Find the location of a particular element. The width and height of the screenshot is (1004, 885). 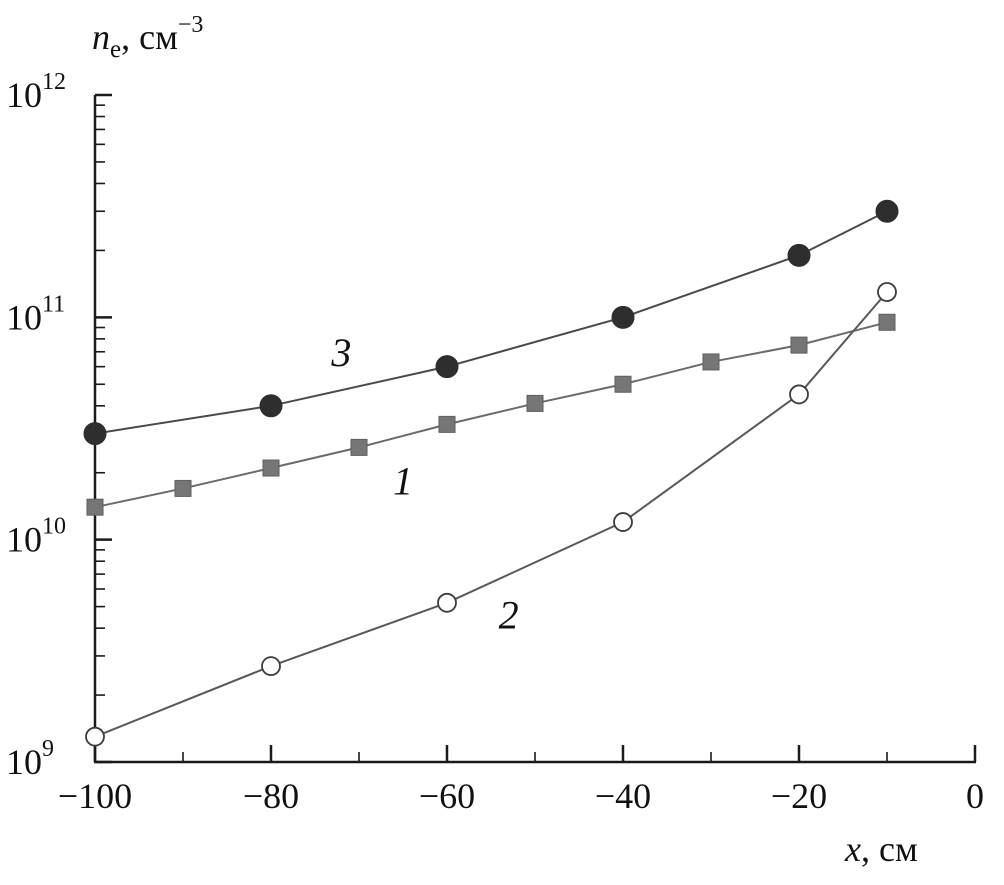

x-tick-label: 0 is located at coordinates (975, 796).